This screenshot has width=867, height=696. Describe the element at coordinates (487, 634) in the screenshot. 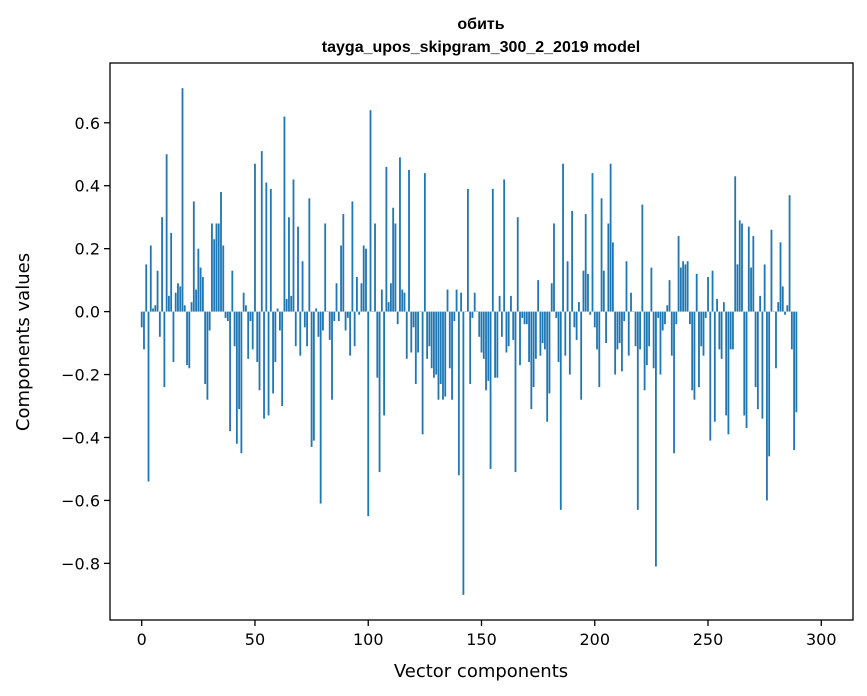

I see `x-axis-ticks: 0 50 100 150 200 250 300` at that location.